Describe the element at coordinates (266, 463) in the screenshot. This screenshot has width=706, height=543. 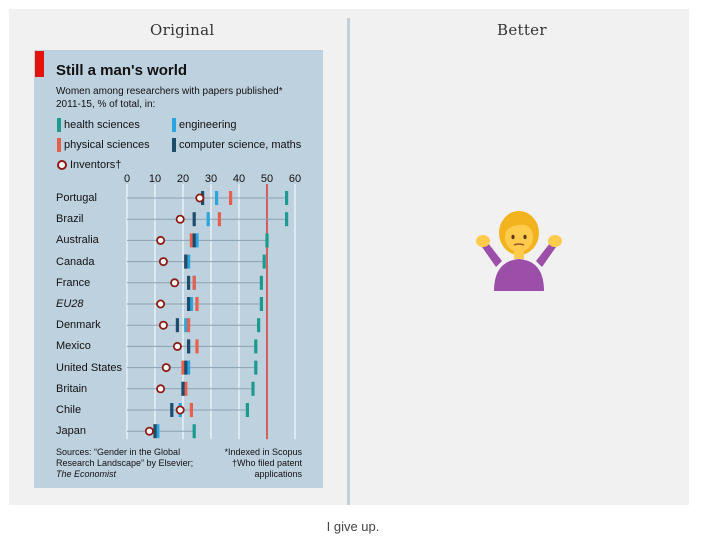
I see `footnote-line-2: †Who filed patent` at that location.